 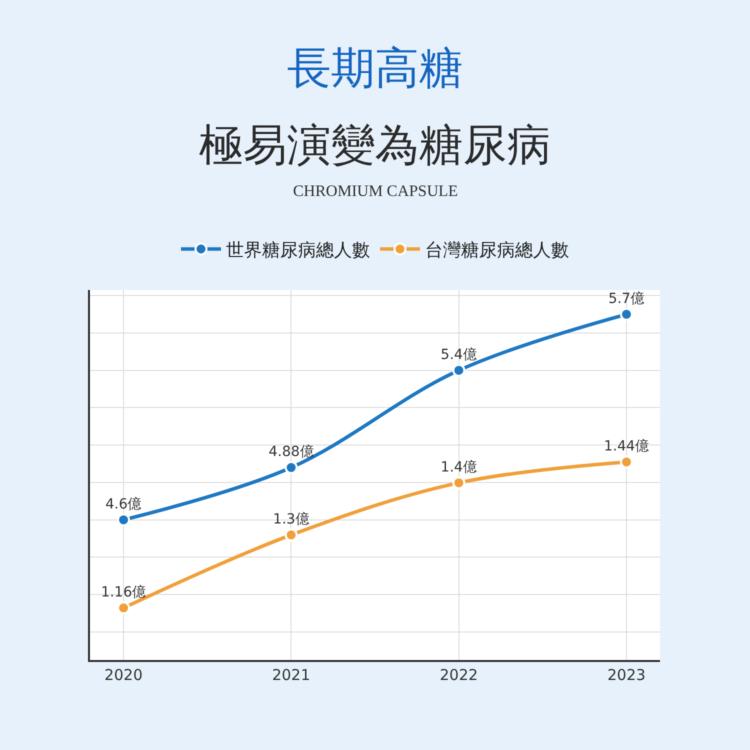 I want to click on data-label: 1.4億, so click(x=458, y=467).